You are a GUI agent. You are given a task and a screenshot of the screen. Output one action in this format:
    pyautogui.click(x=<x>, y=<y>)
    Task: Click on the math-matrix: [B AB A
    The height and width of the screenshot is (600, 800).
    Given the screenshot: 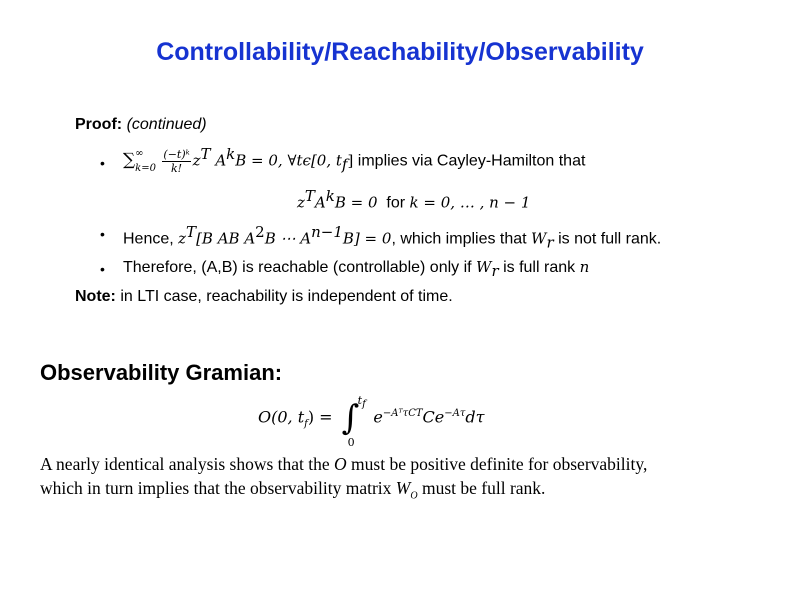 What is the action you would take?
    pyautogui.click(x=226, y=238)
    